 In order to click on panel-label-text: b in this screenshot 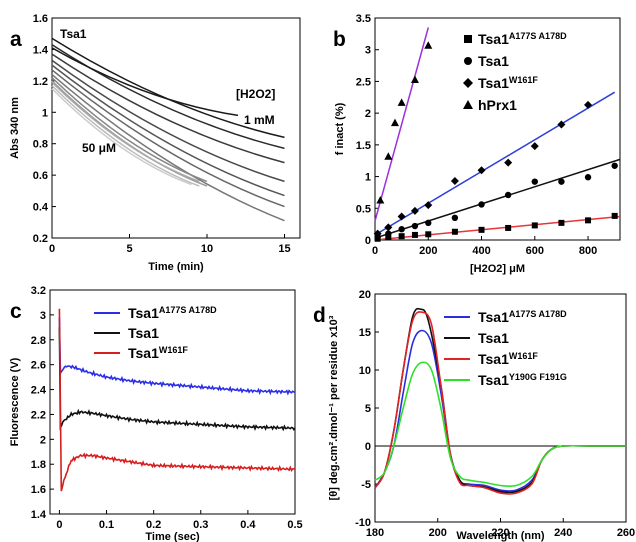, I will do `click(339, 39)`.